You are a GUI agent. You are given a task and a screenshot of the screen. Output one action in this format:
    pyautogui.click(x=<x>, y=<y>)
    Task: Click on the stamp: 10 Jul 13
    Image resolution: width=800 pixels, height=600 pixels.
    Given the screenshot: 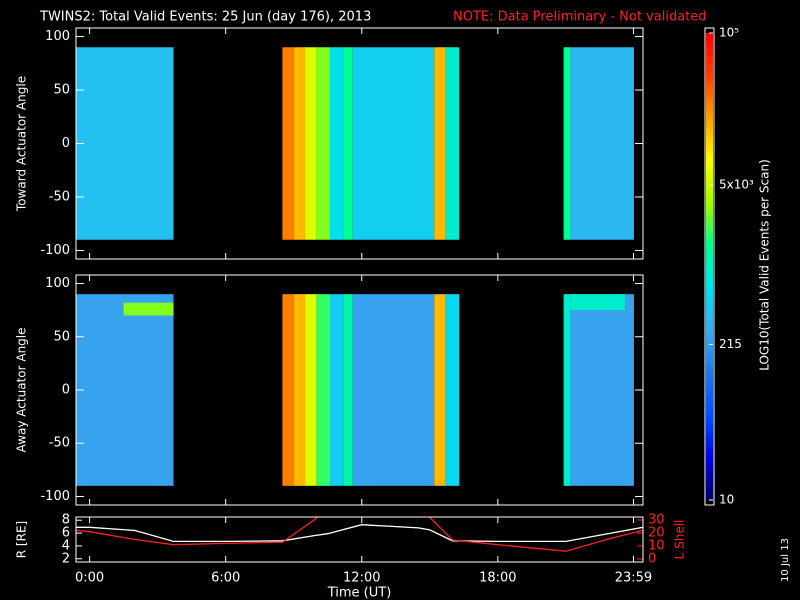 What is the action you would take?
    pyautogui.click(x=785, y=560)
    